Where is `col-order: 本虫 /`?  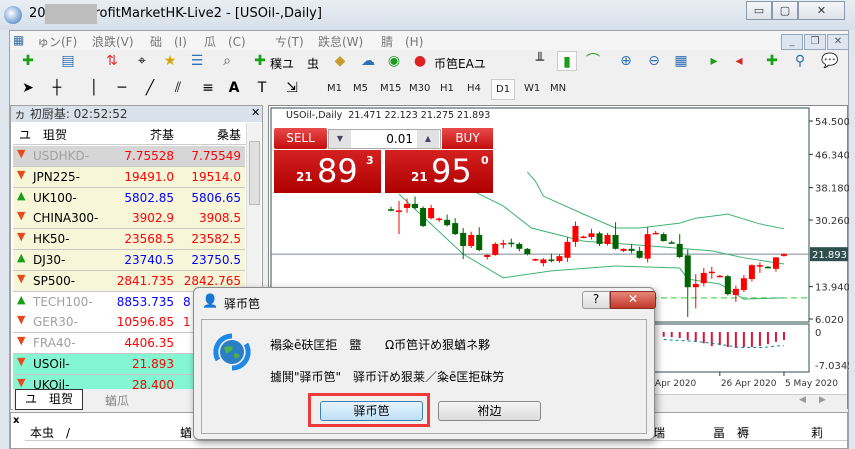
col-order: 本虫 / is located at coordinates (50, 433).